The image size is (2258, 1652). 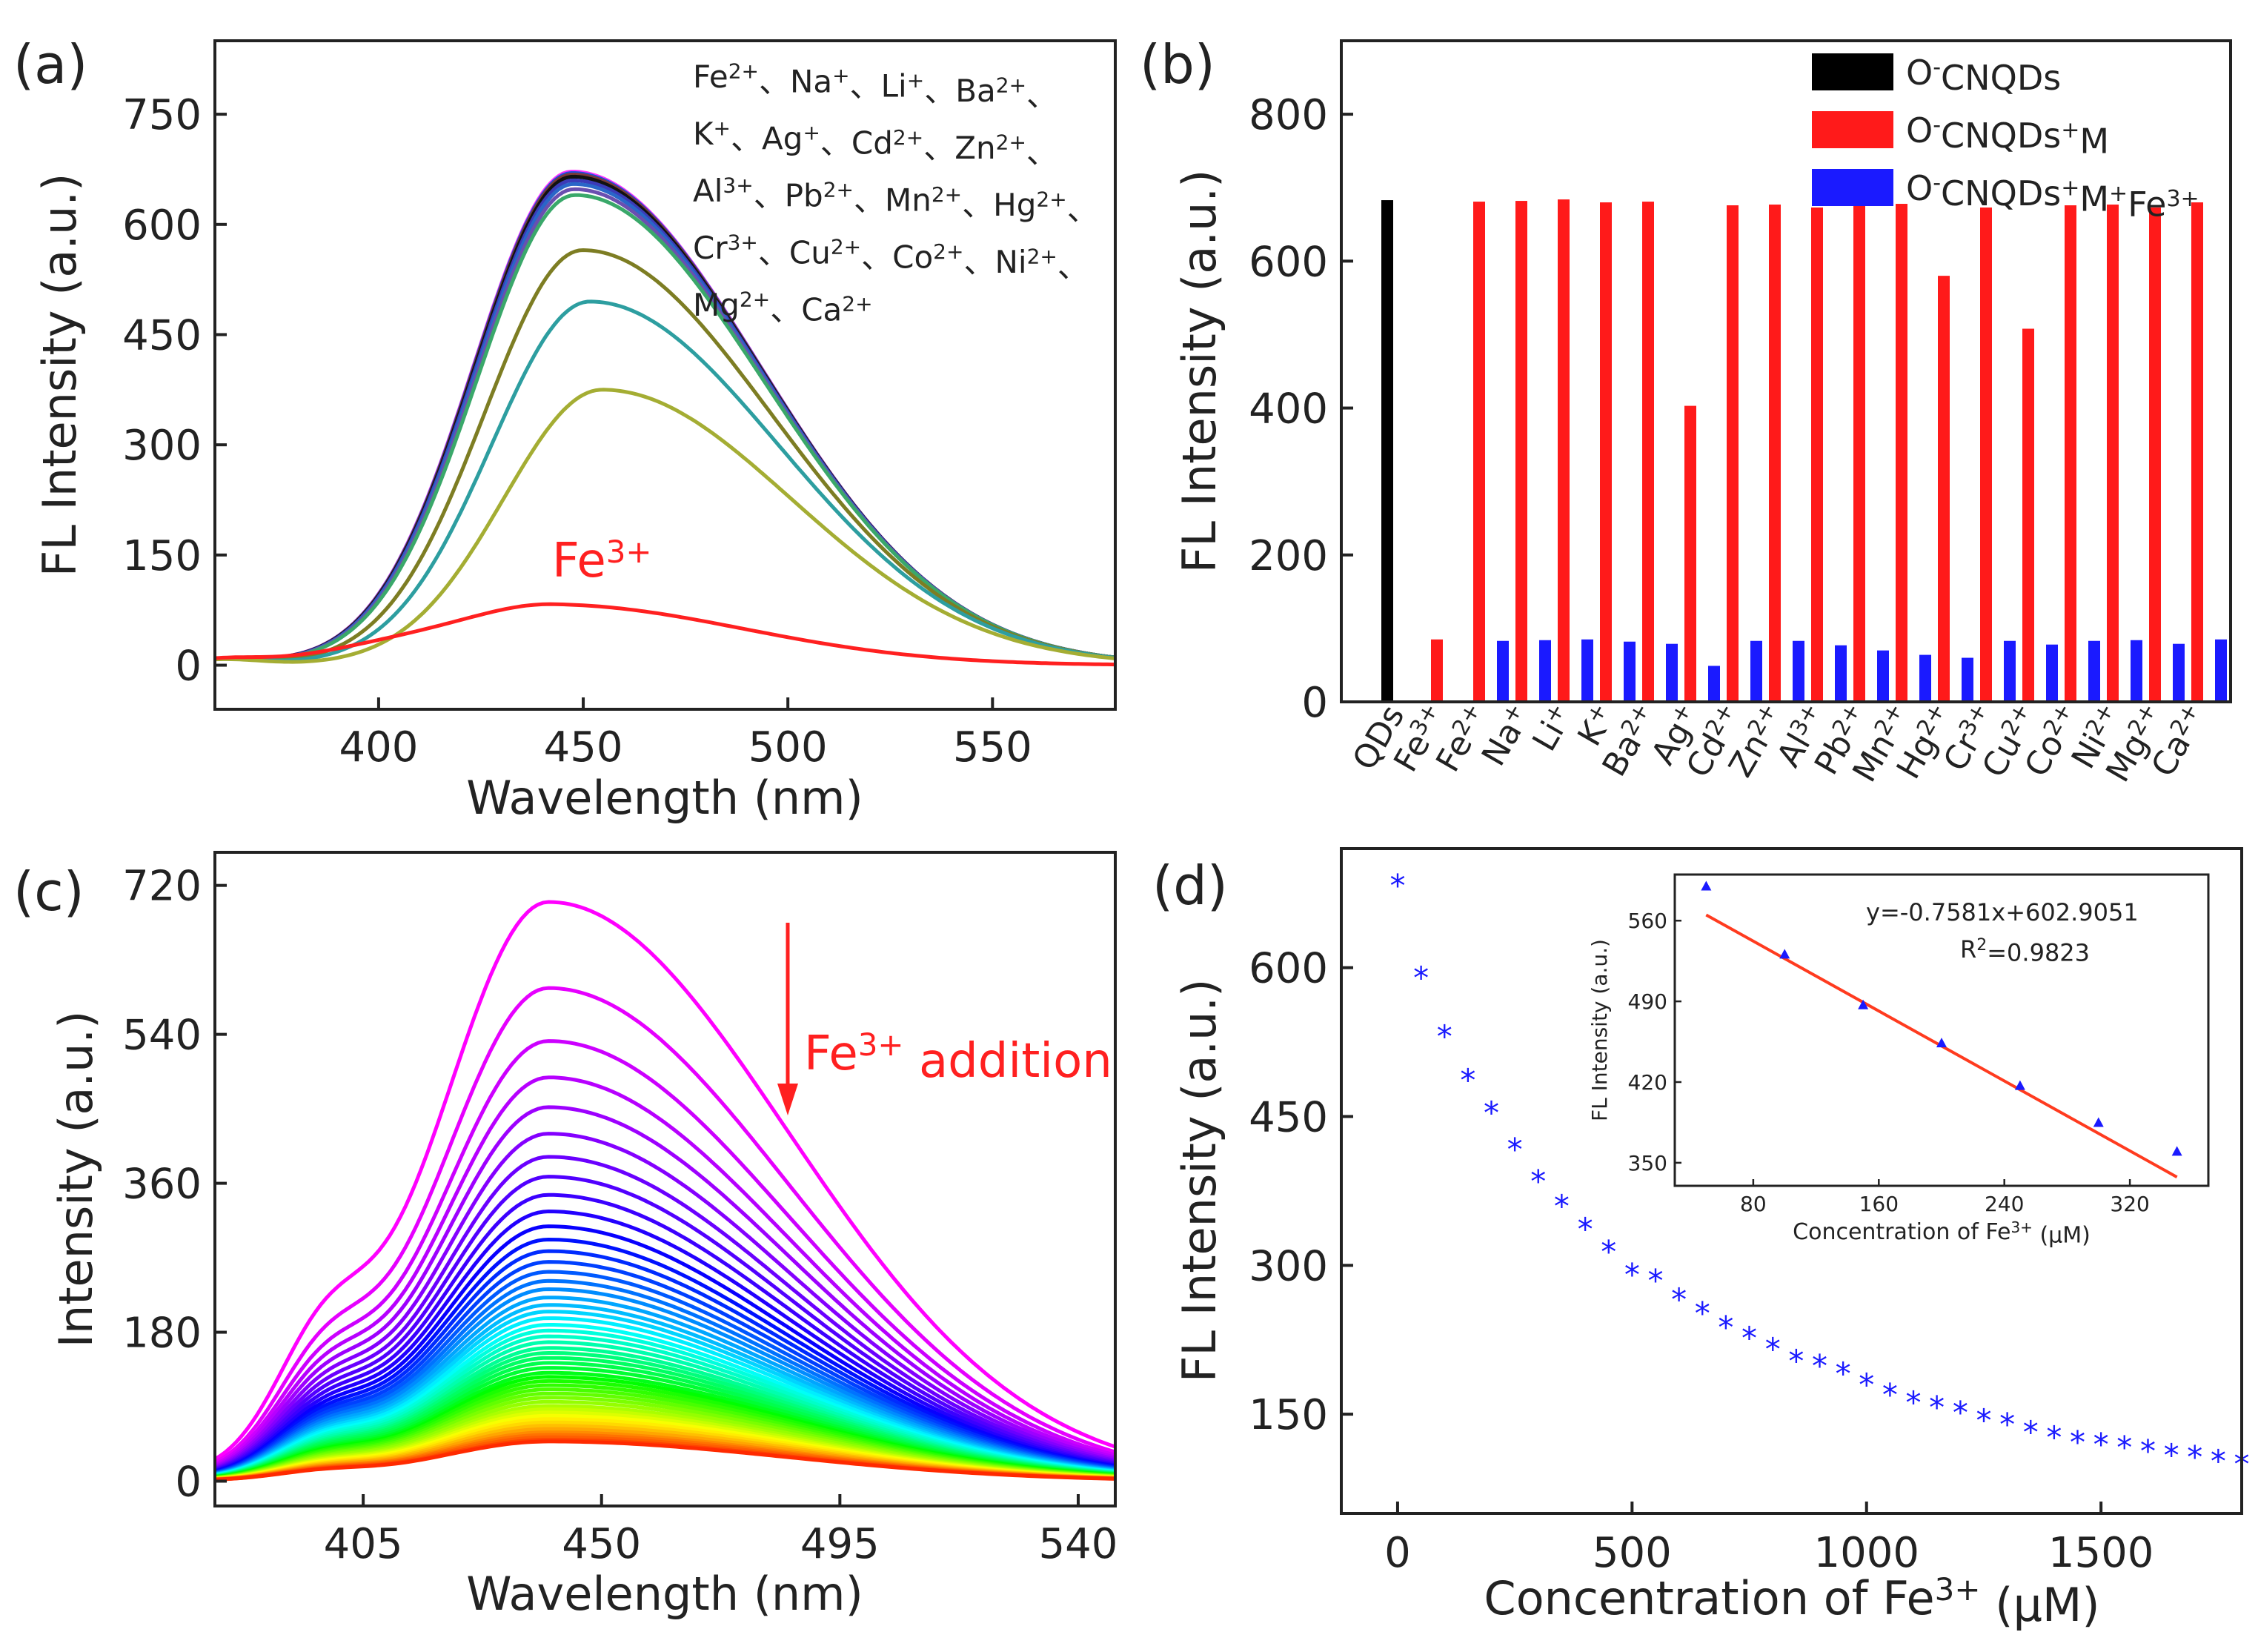 What do you see at coordinates (162, 556) in the screenshot?
I see `panel-a-ytick-label: 150` at bounding box center [162, 556].